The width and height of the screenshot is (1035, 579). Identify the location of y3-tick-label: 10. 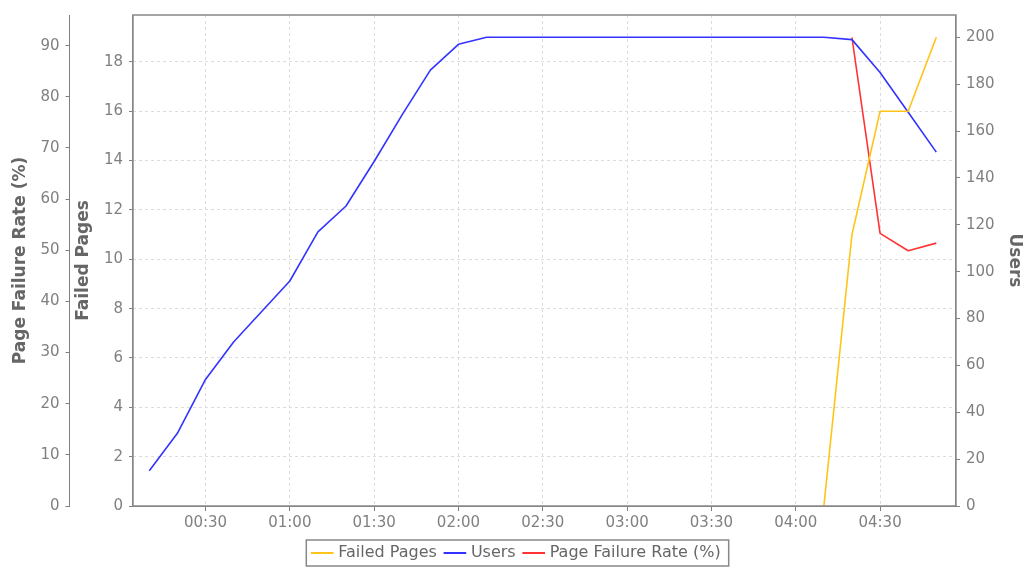
(50, 453).